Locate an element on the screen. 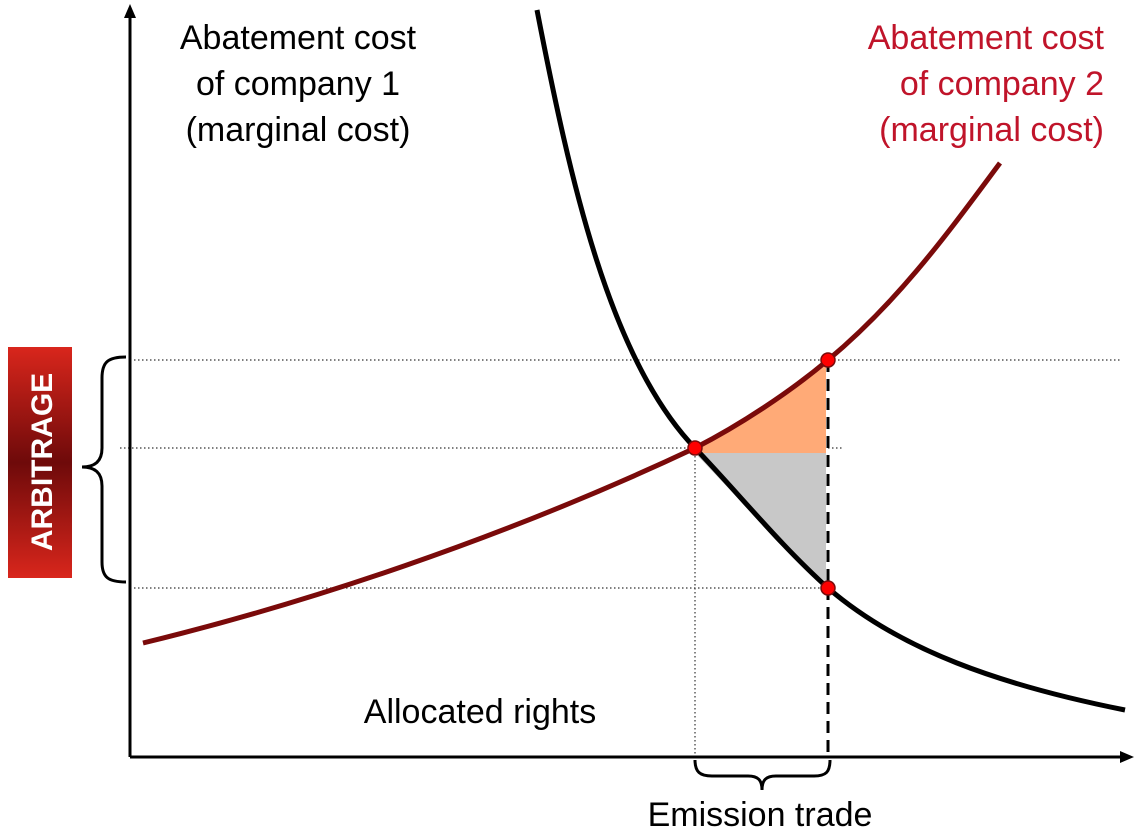  allocated-rights-label: Allocated rights is located at coordinates (480, 712).